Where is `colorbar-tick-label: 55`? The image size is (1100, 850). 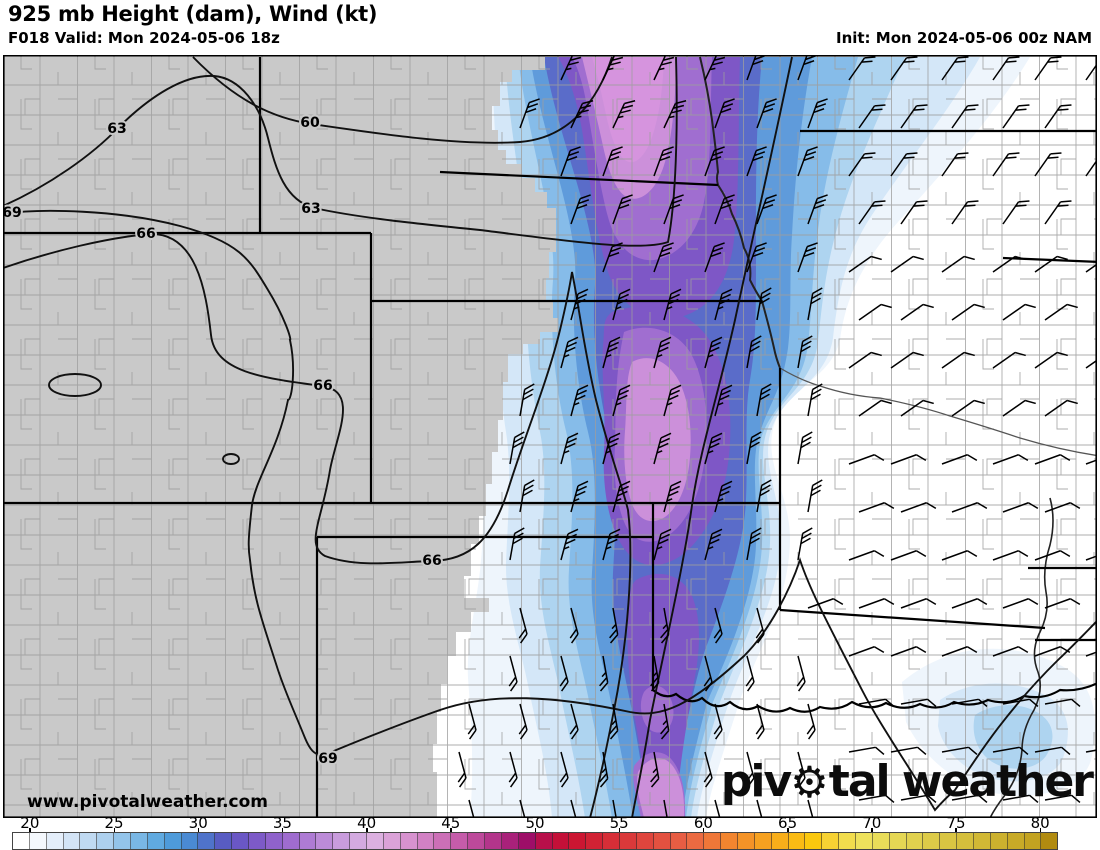
colorbar-tick-label: 55 is located at coordinates (619, 823).